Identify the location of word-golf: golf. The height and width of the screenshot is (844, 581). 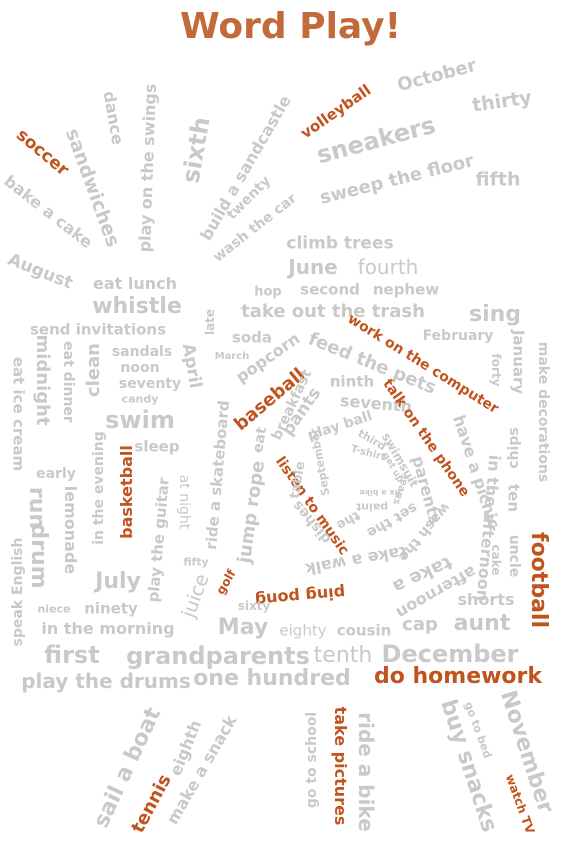
(226, 582).